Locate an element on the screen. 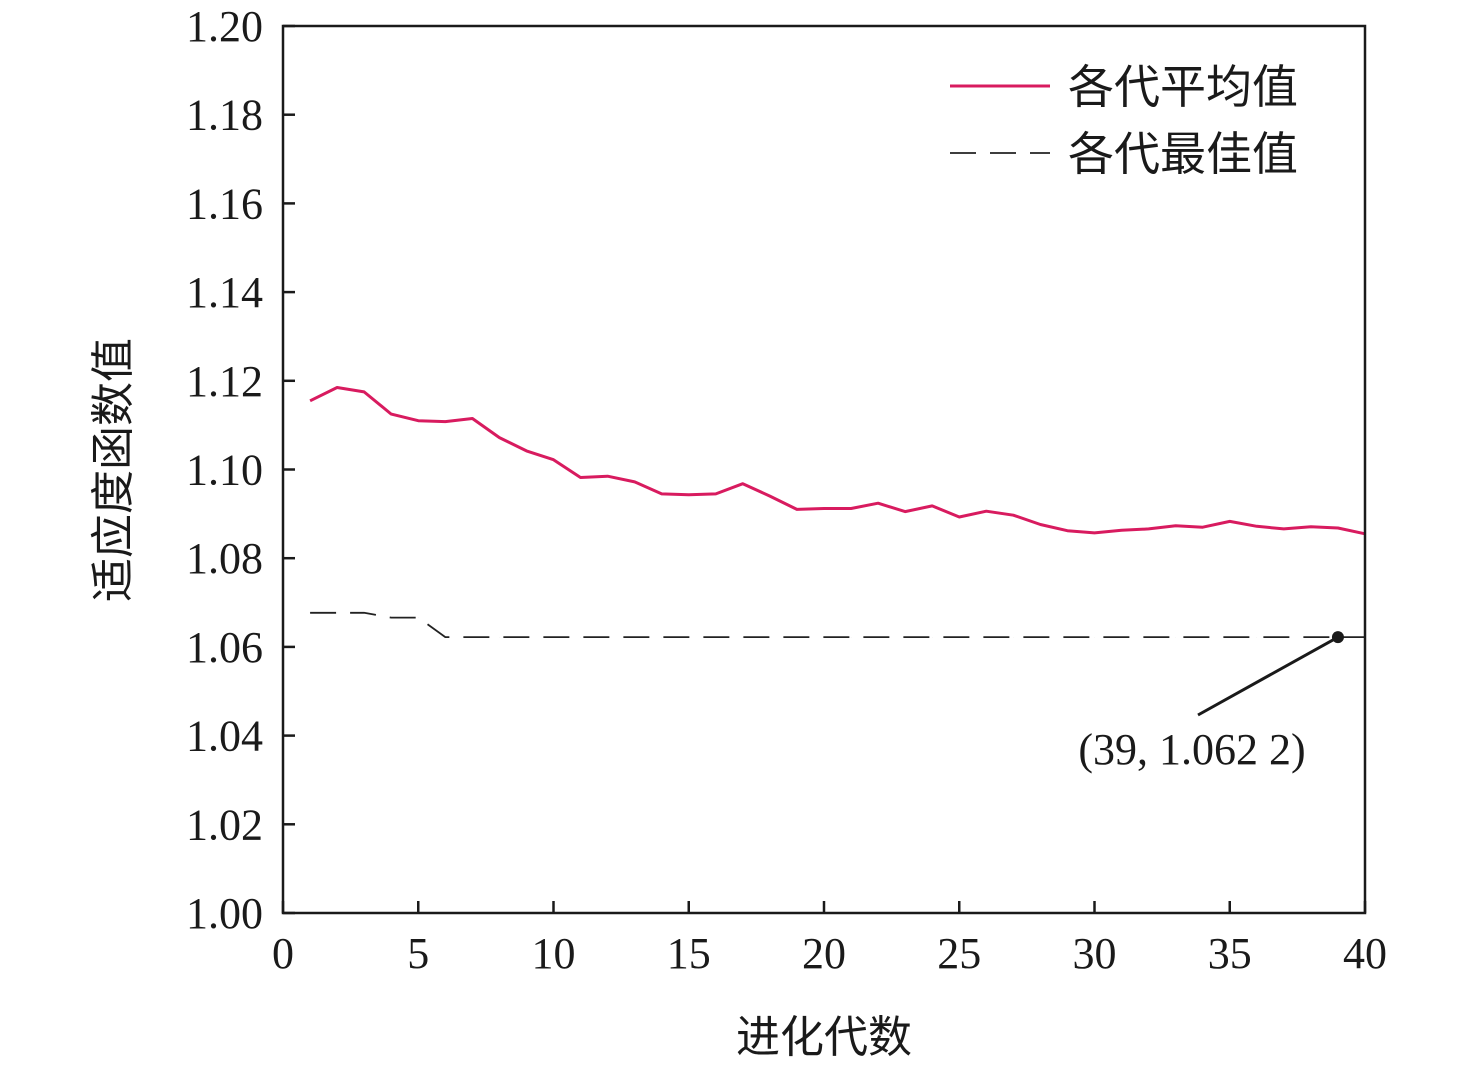  legend: 各代平均值 各代最佳值 is located at coordinates (1124, 120).